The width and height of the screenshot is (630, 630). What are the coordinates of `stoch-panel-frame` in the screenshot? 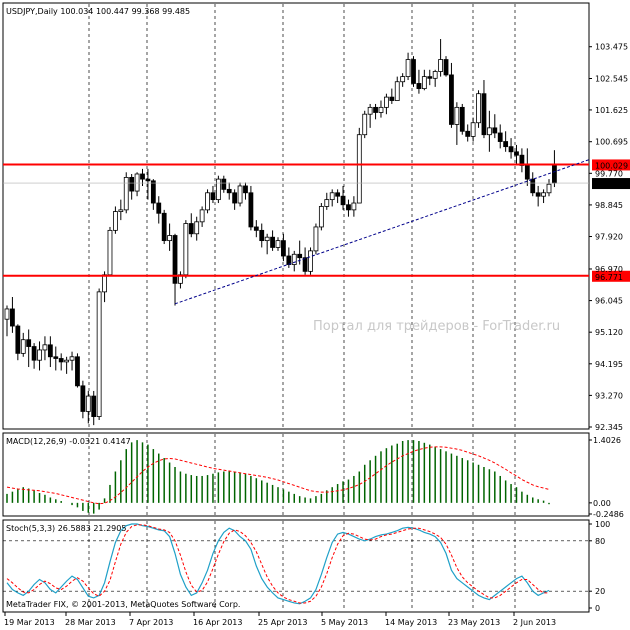 It's located at (296, 566).